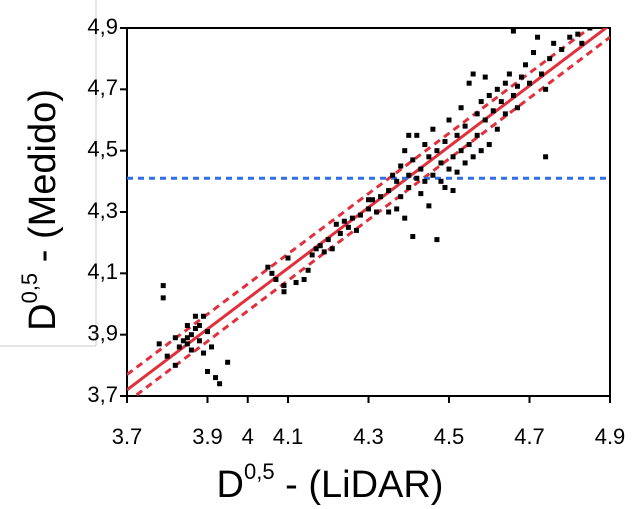 This screenshot has height=509, width=643. Describe the element at coordinates (207, 436) in the screenshot. I see `x-tick-label: 3.9` at that location.